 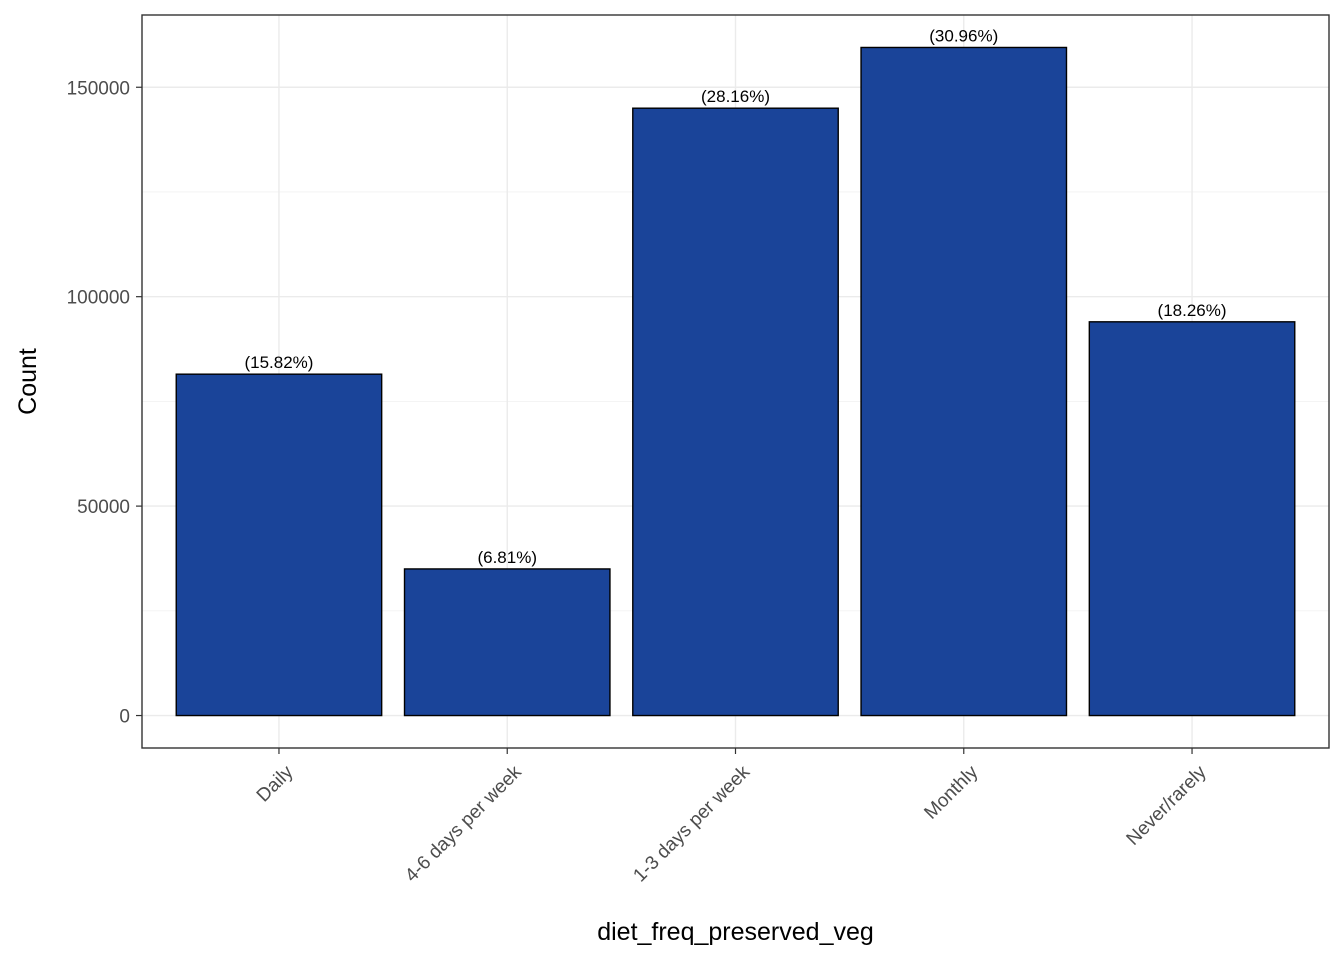 I want to click on y-tick-label: 50000, so click(x=103, y=507).